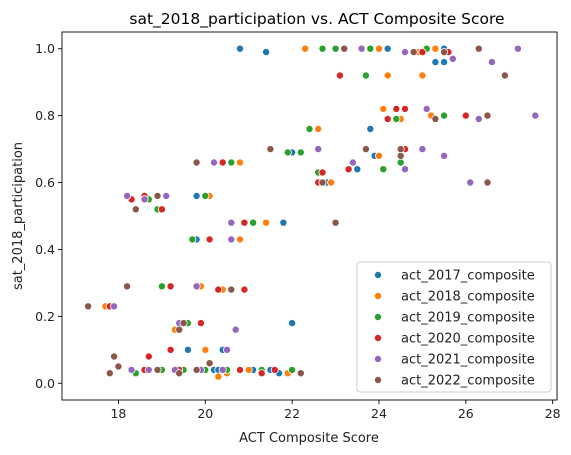  I want to click on legend-label: act_2020_composite, so click(468, 339).